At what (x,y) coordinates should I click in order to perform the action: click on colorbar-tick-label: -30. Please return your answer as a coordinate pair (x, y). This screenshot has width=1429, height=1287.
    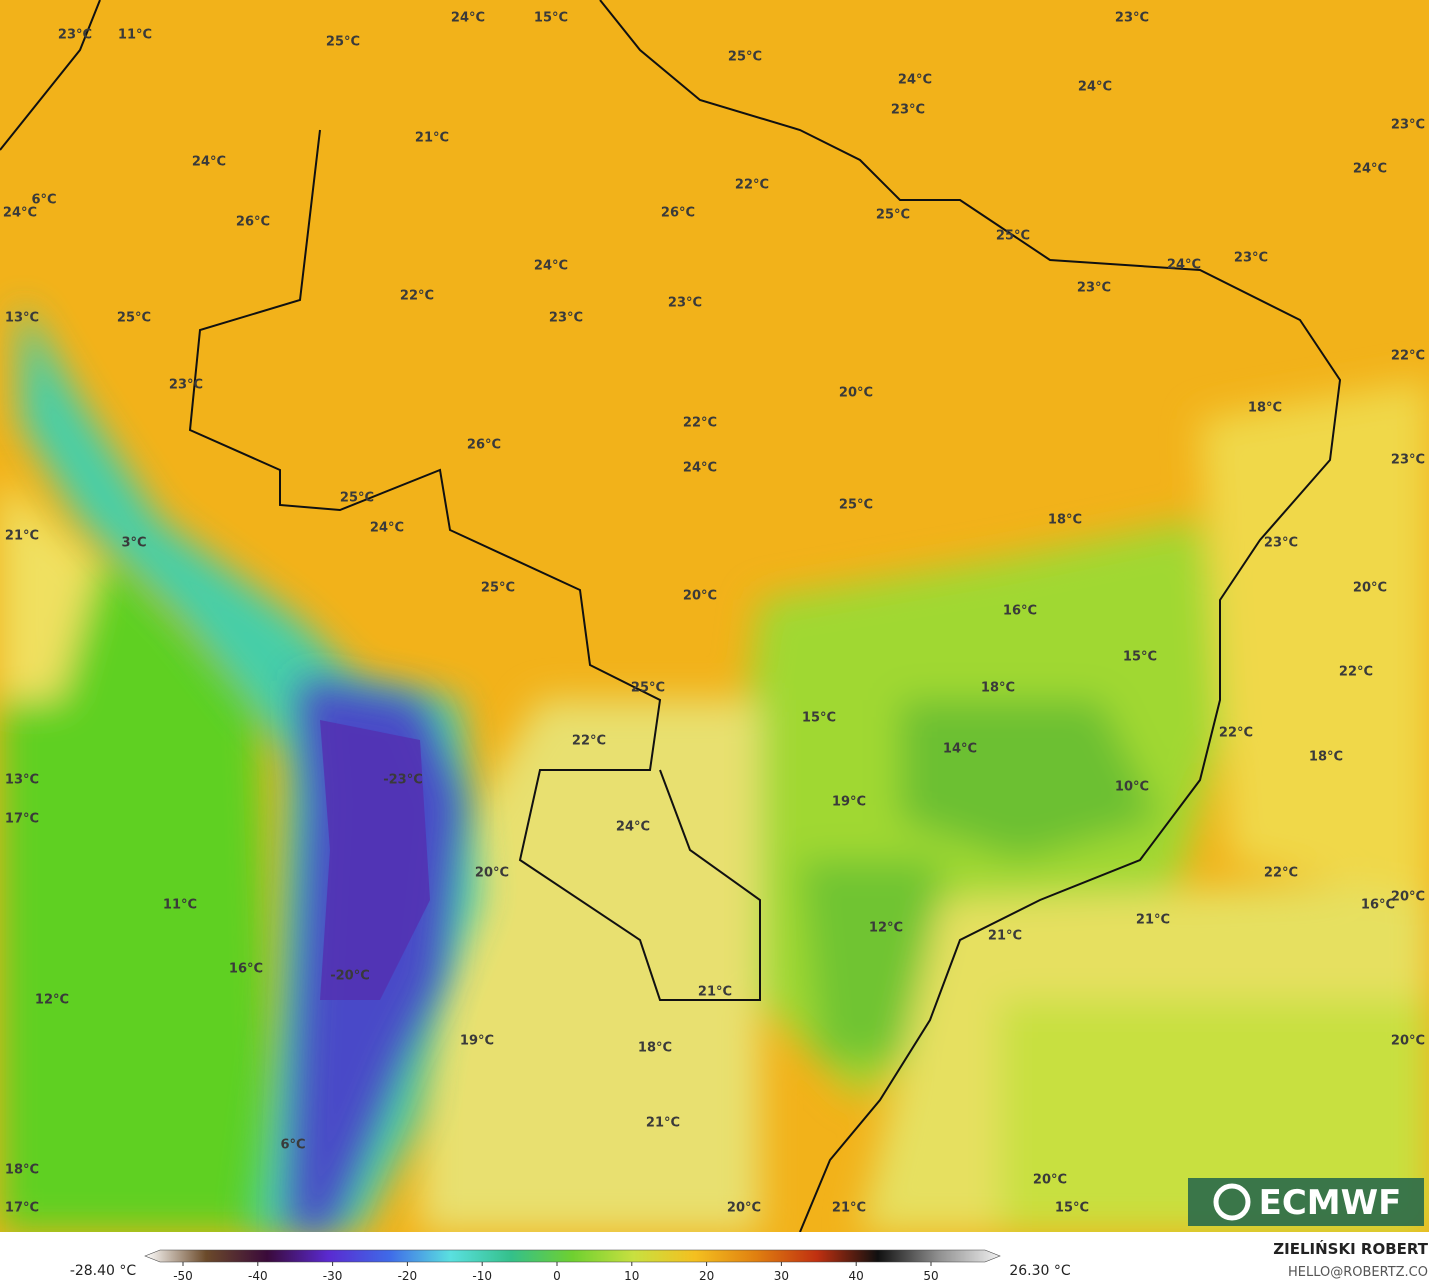
    Looking at the image, I should click on (333, 1276).